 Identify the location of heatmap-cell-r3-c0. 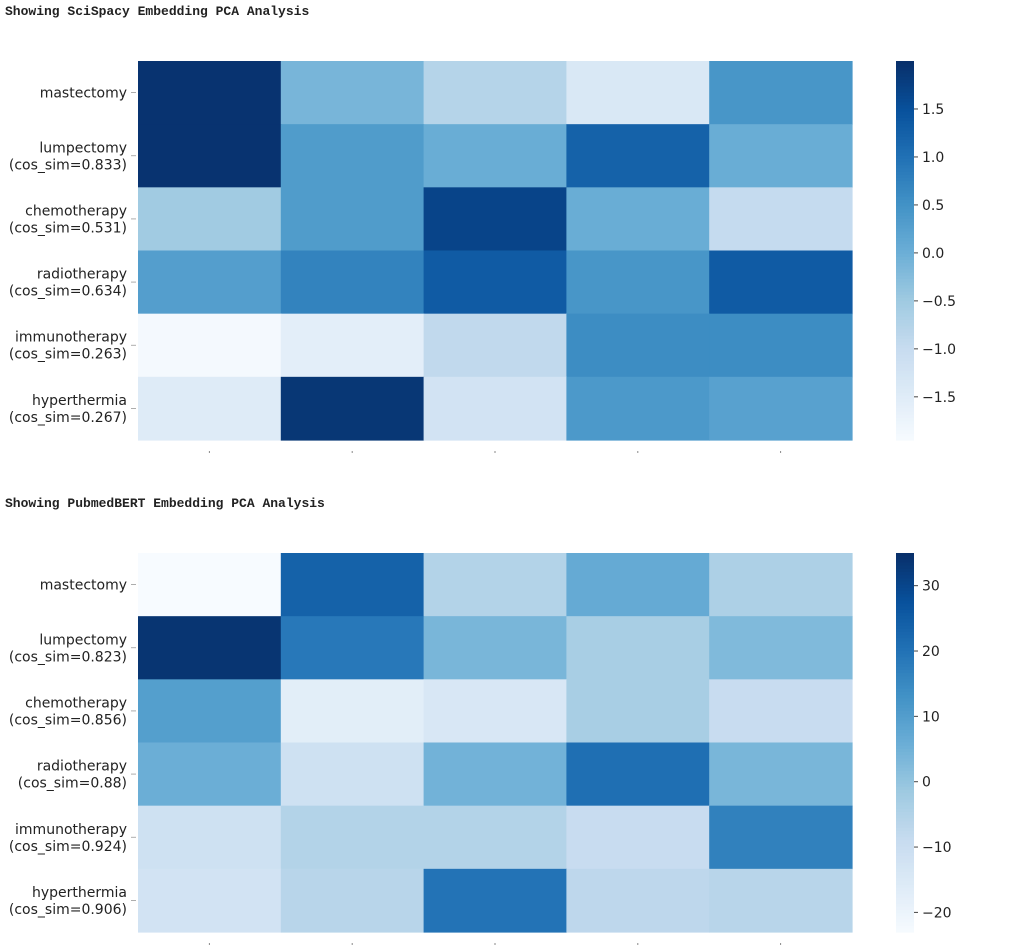
(210, 774).